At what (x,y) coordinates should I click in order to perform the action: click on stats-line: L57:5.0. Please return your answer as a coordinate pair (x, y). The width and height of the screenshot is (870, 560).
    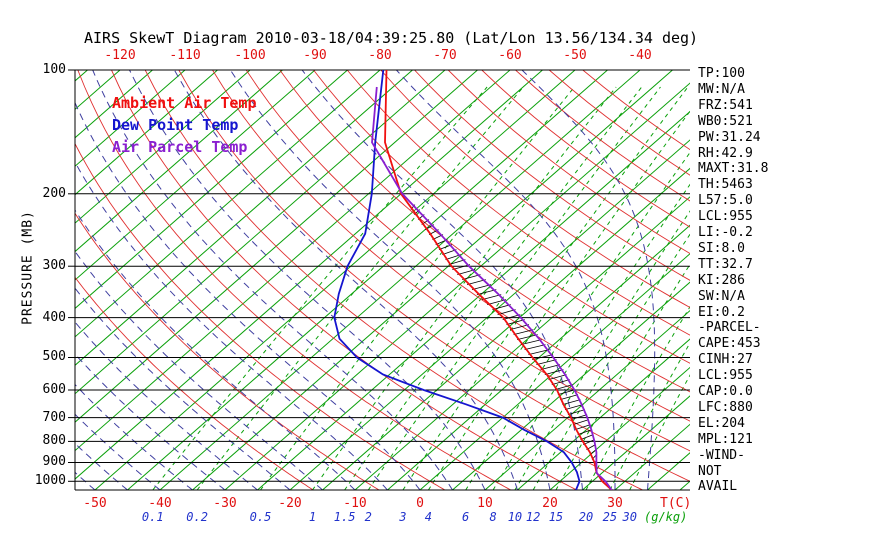
    Looking at the image, I should click on (725, 201).